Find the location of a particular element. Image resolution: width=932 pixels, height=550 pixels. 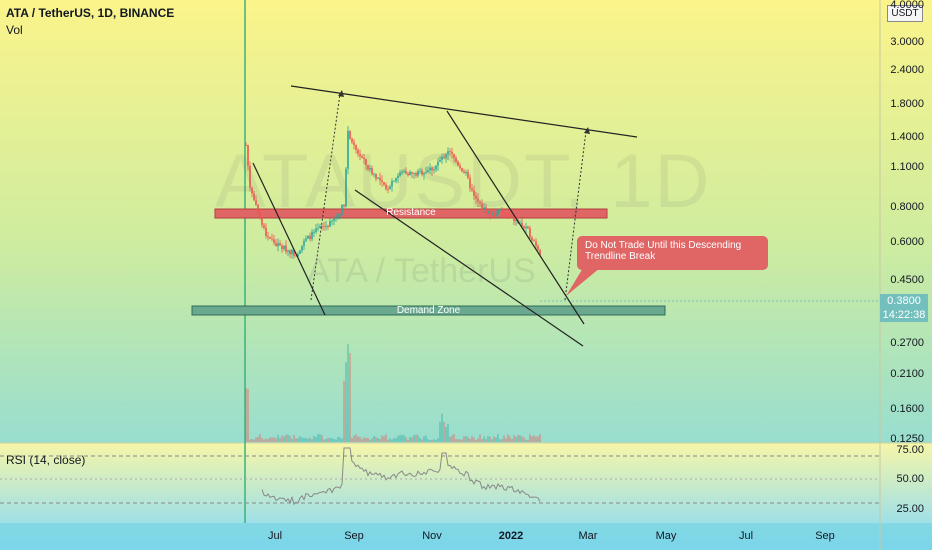

watermark-name: ATA / TetherUS is located at coordinates (421, 271).